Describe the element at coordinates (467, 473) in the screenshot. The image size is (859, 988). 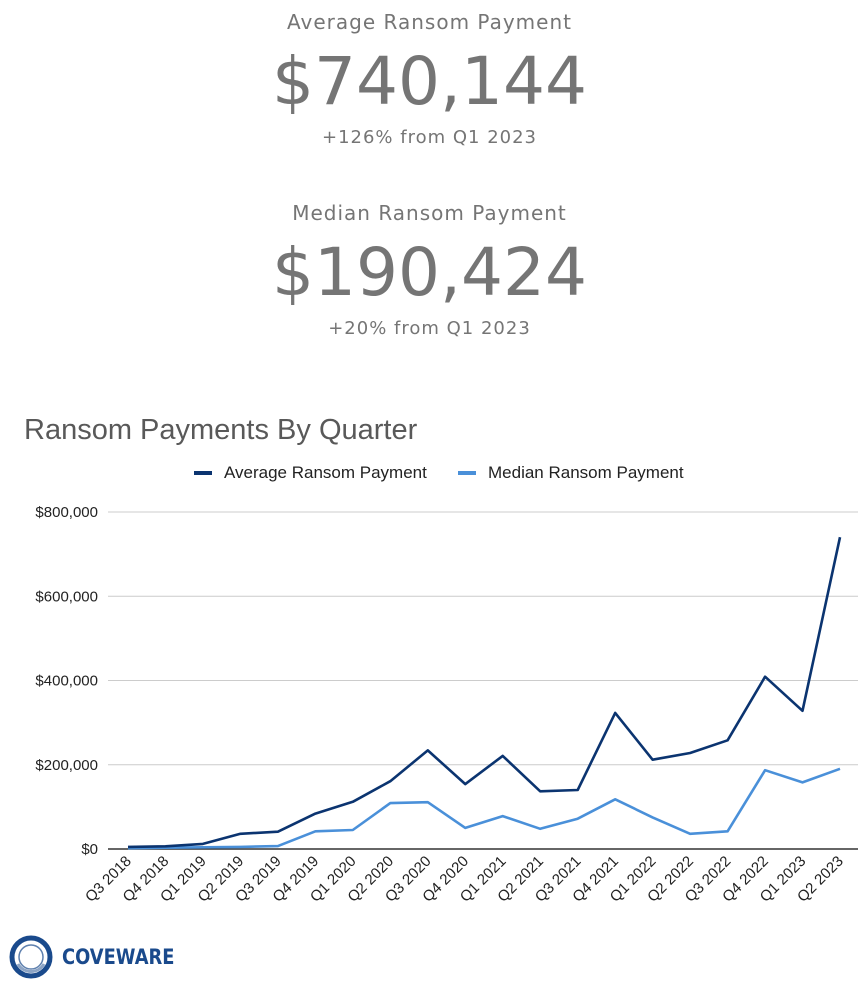
I see `legend-swatch-median` at that location.